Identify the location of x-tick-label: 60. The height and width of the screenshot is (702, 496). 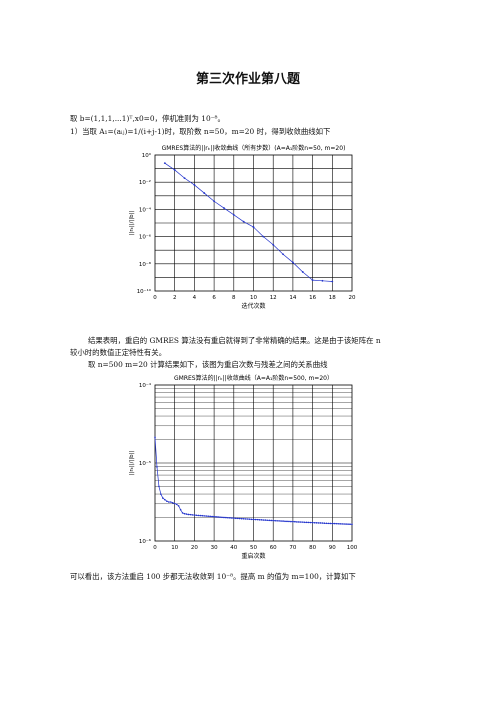
(273, 548).